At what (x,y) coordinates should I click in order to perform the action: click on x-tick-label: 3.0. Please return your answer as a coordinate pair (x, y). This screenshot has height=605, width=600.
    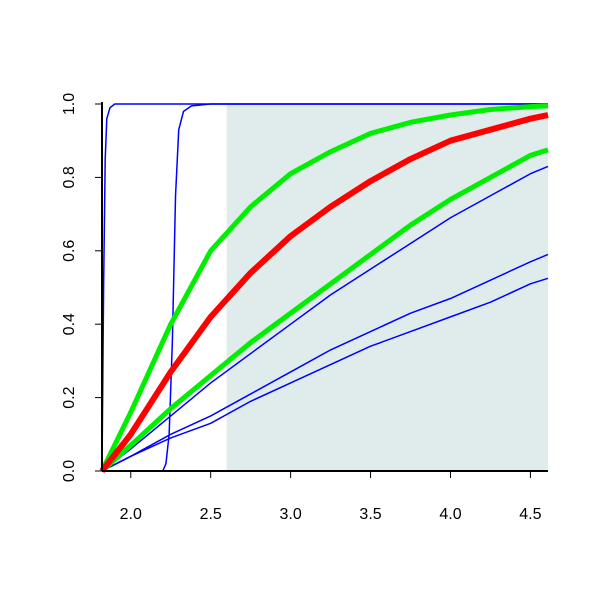
    Looking at the image, I should click on (291, 514).